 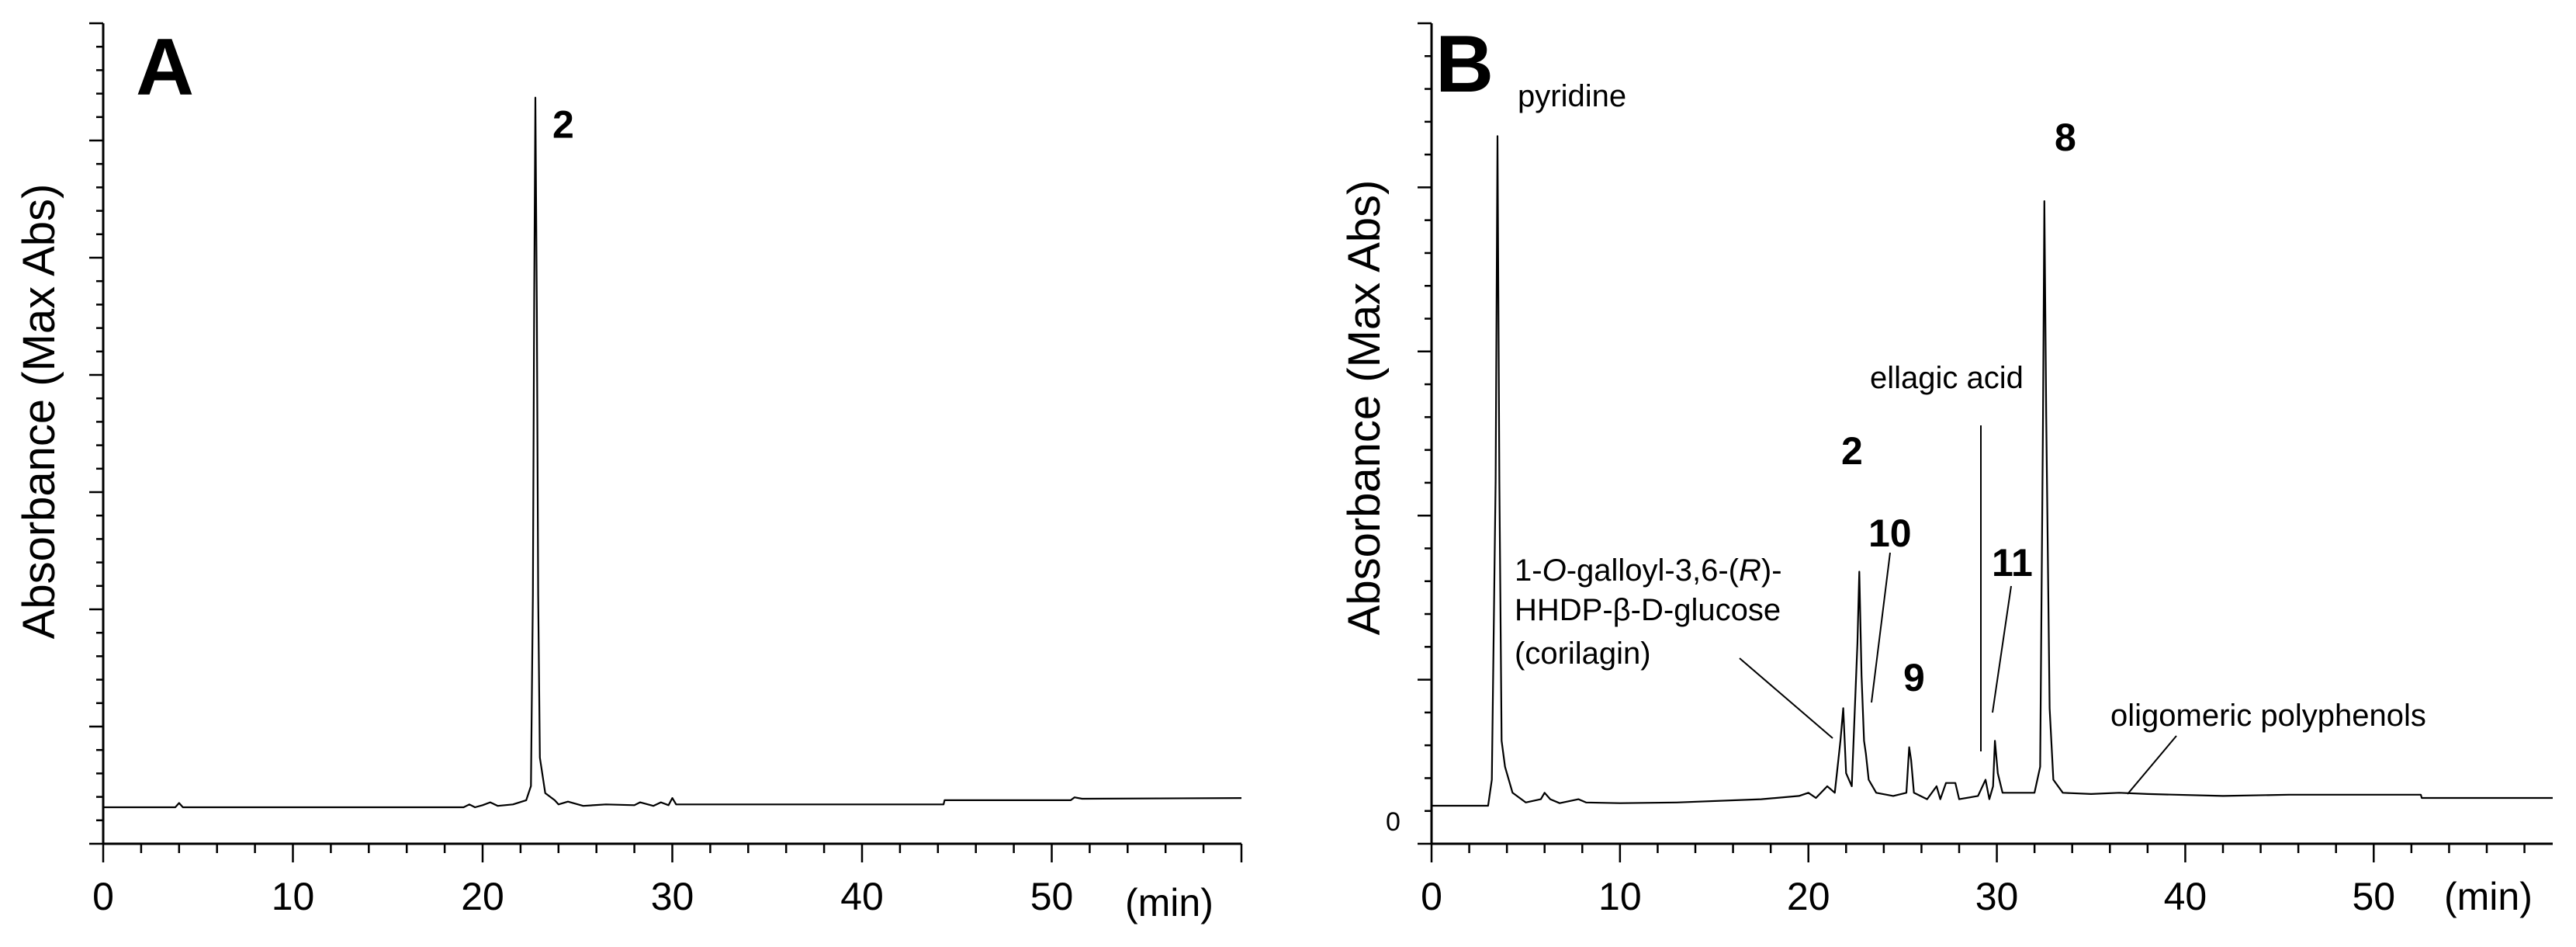 I want to click on panel-b-x-ticks, so click(x=1978, y=853).